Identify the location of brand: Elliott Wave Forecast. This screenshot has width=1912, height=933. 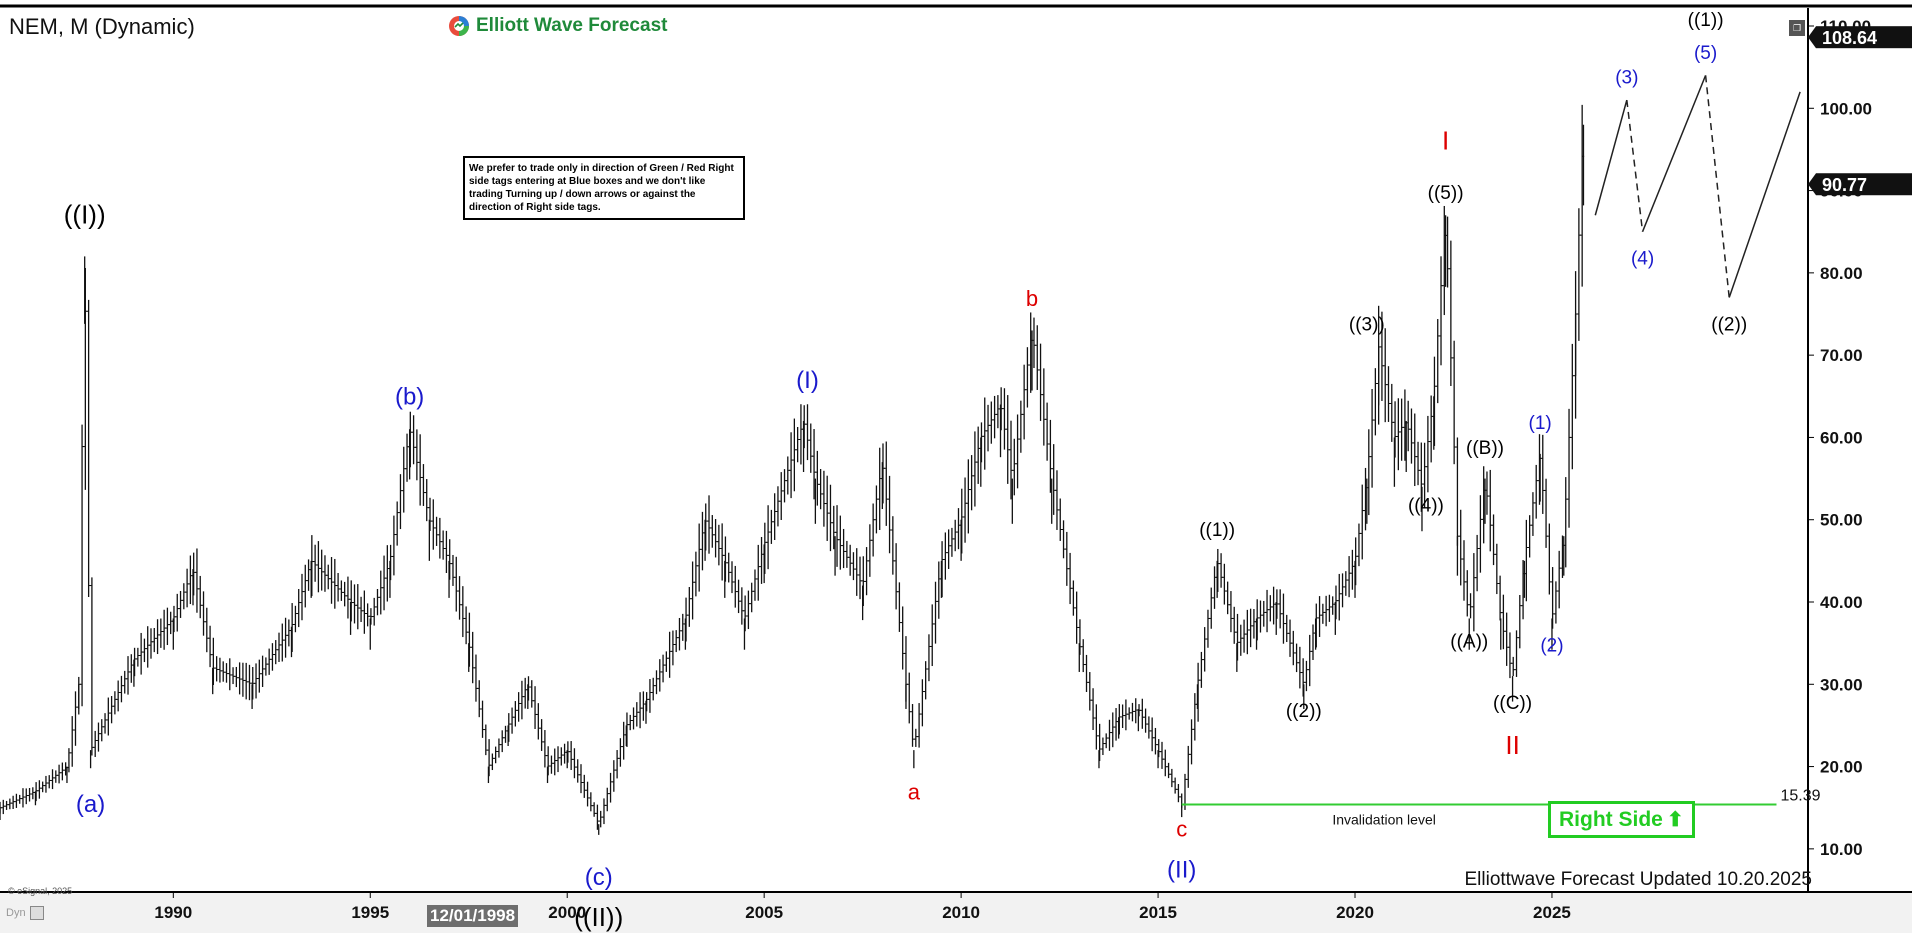
(557, 26).